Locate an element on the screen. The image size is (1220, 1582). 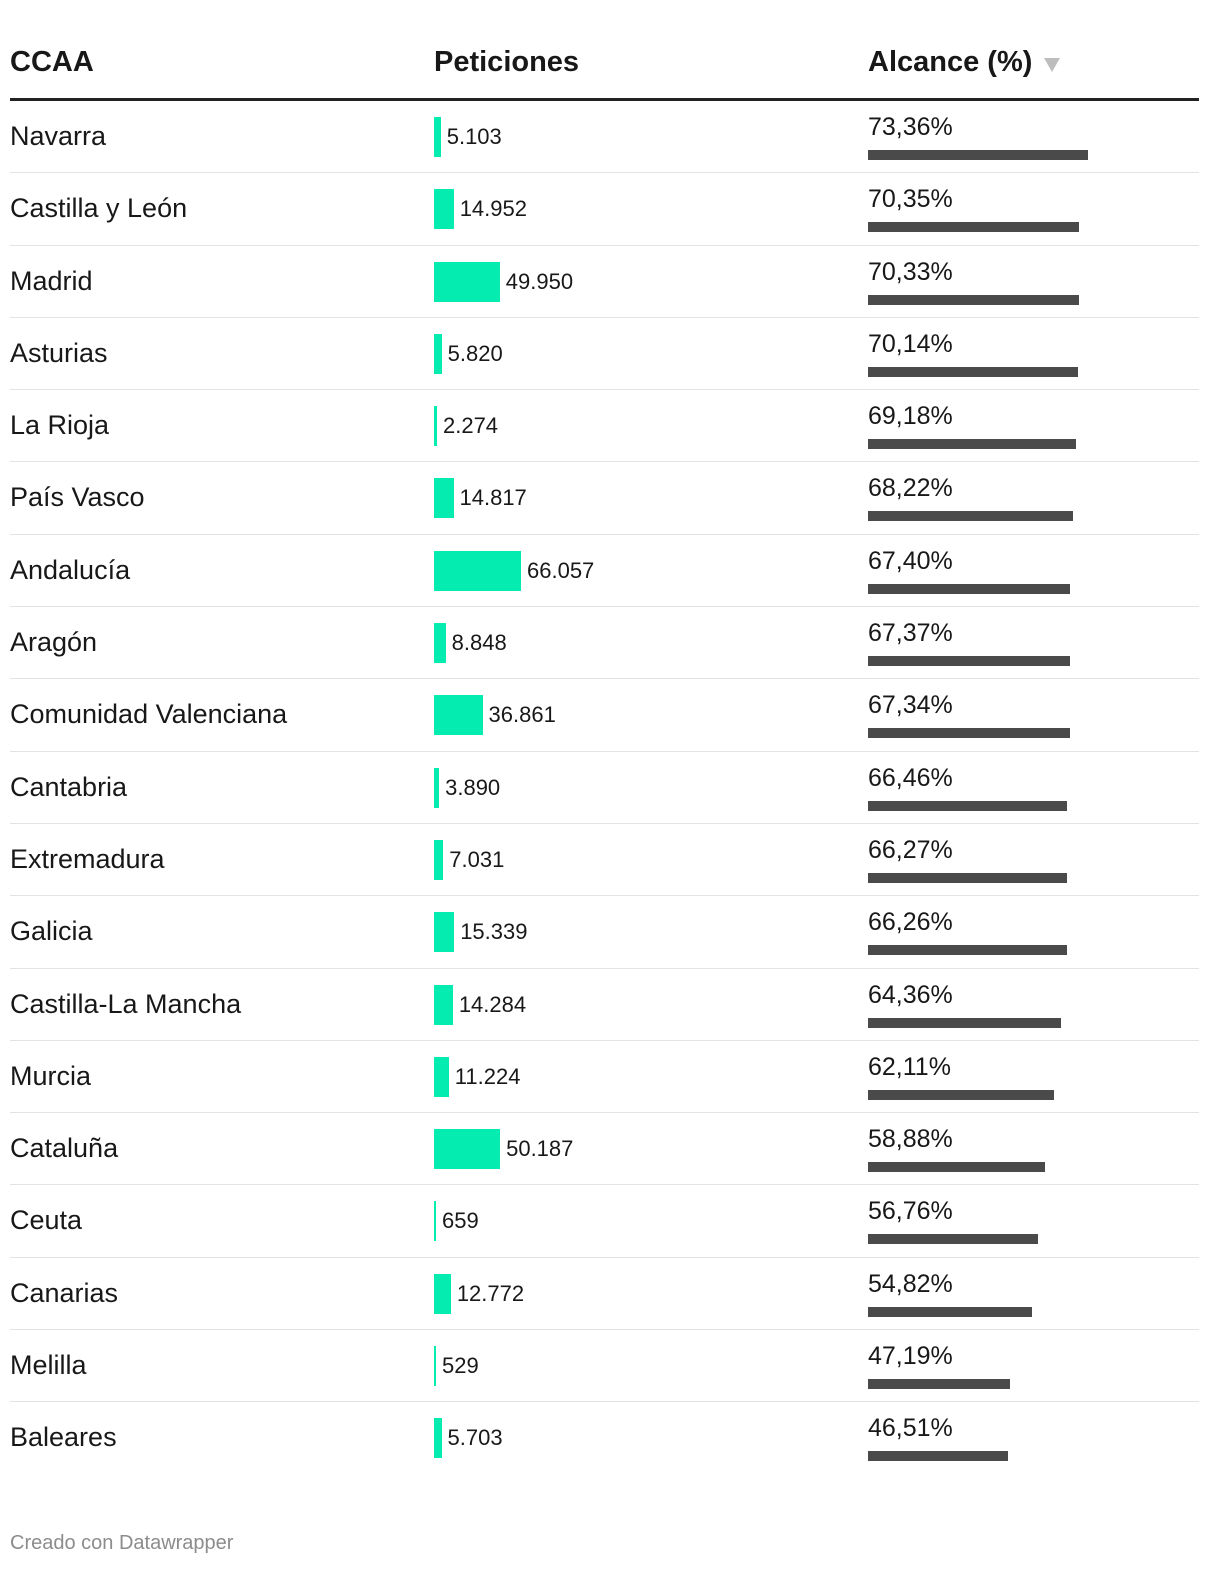
alcance-value: 67,40% is located at coordinates (910, 560).